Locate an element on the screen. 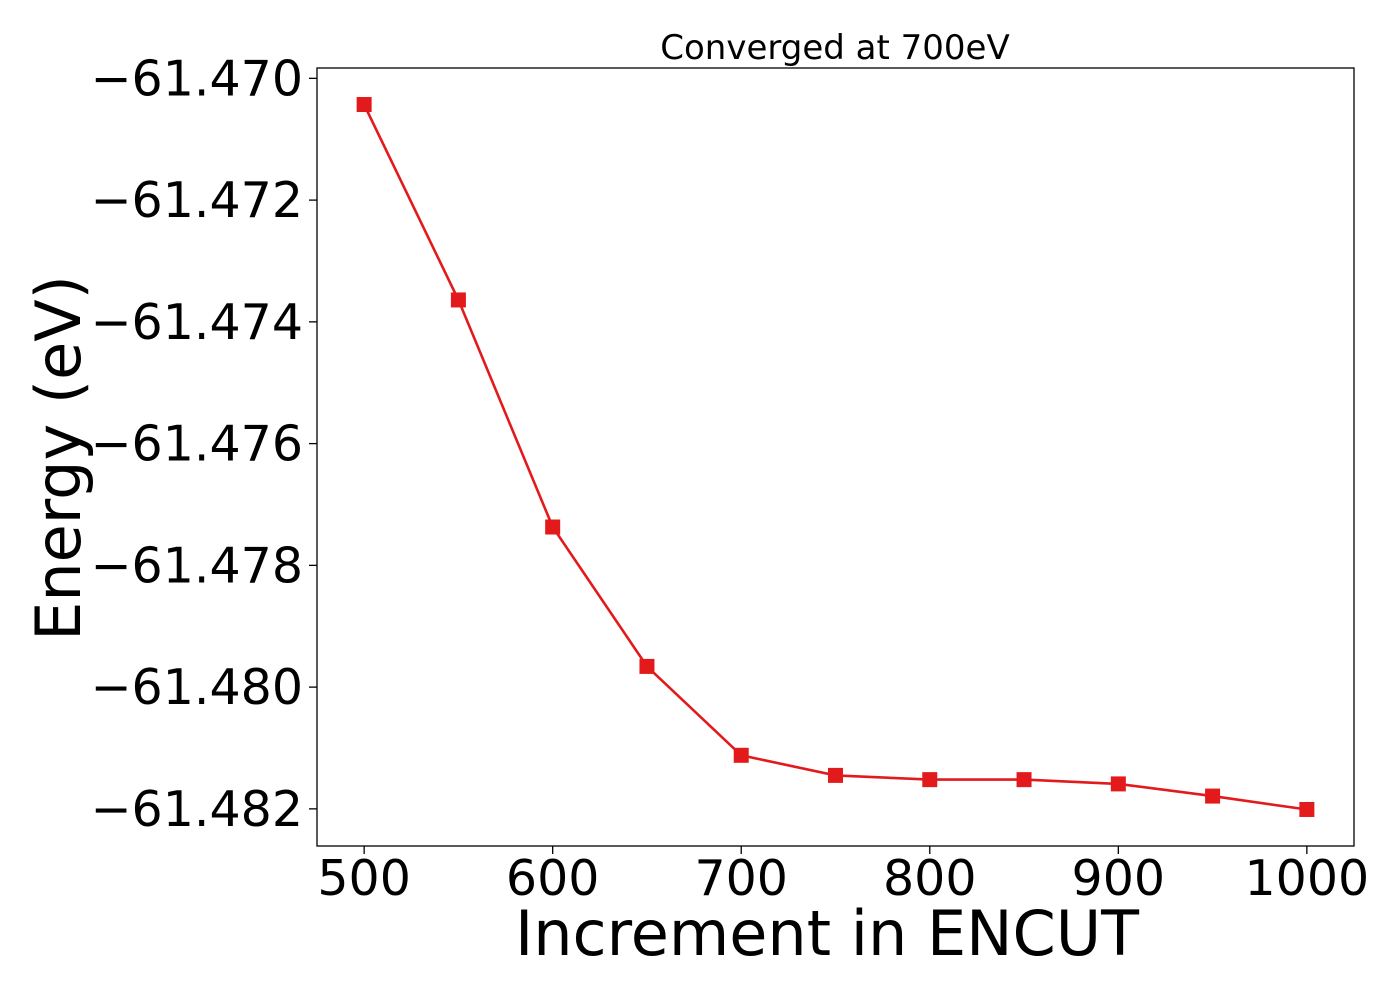  x-tick-label: 900 is located at coordinates (1119, 878).